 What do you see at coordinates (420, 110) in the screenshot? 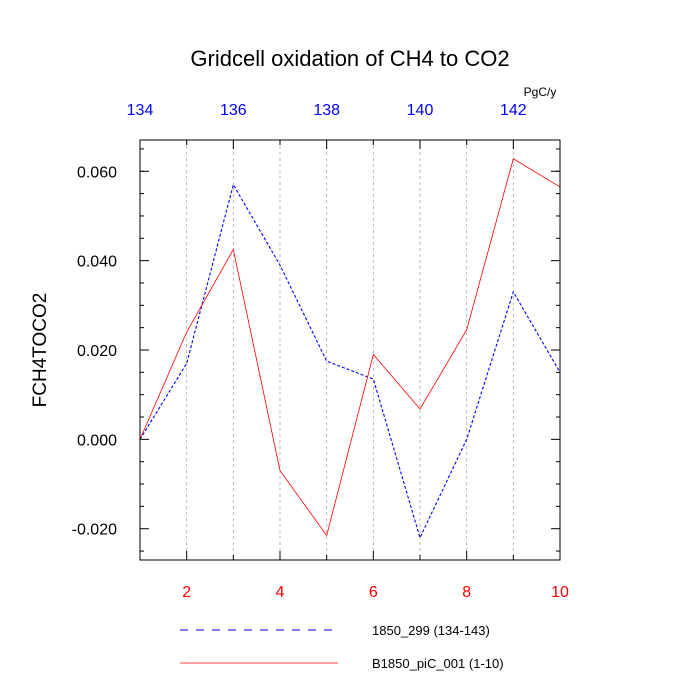
I see `x-tick-label-top: 140` at bounding box center [420, 110].